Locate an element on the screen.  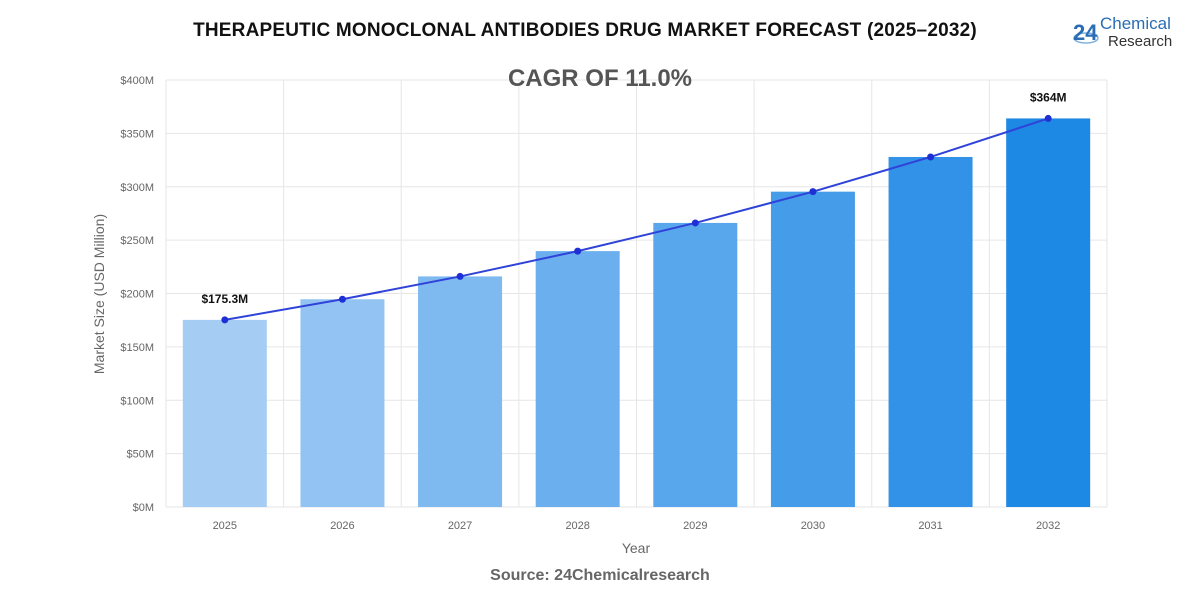
bar-2026 is located at coordinates (342, 403).